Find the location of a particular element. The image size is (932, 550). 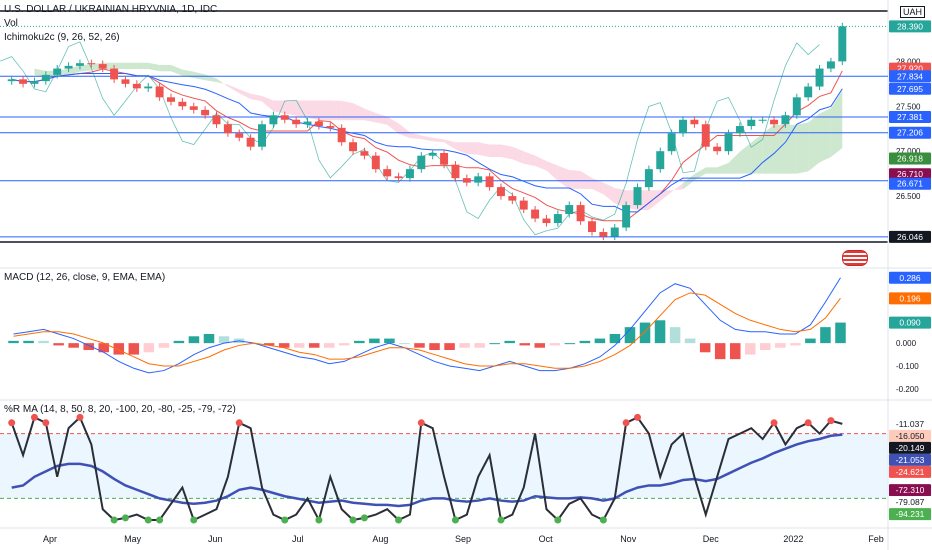

macd-legend: MACD (12, 26, close, 9, EMA, EMA) is located at coordinates (85, 277).